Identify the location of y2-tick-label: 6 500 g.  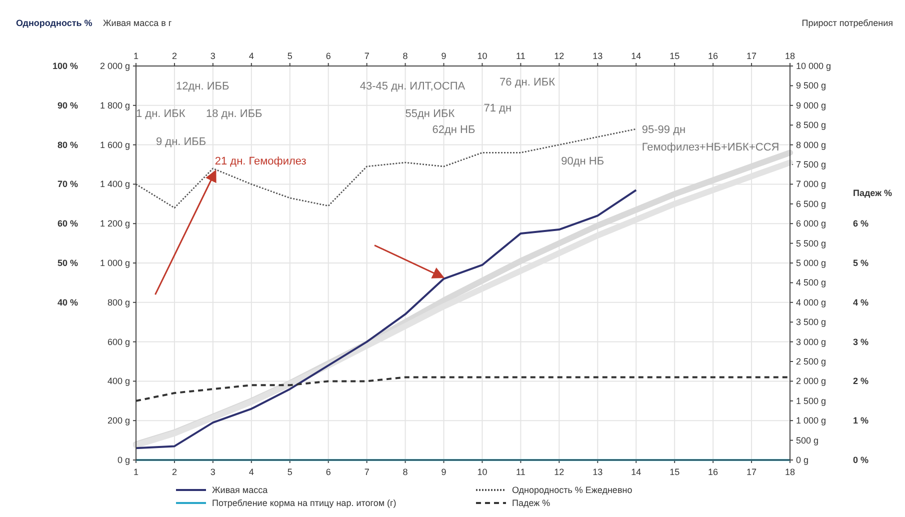
(811, 203).